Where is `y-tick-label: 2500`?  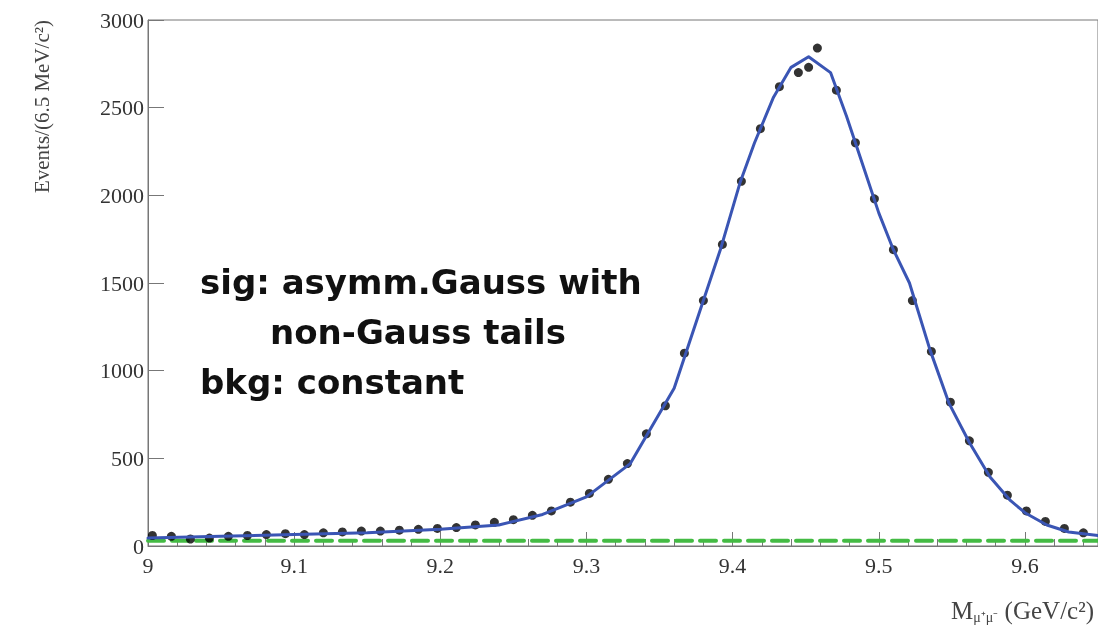
y-tick-label: 2500 is located at coordinates (122, 108).